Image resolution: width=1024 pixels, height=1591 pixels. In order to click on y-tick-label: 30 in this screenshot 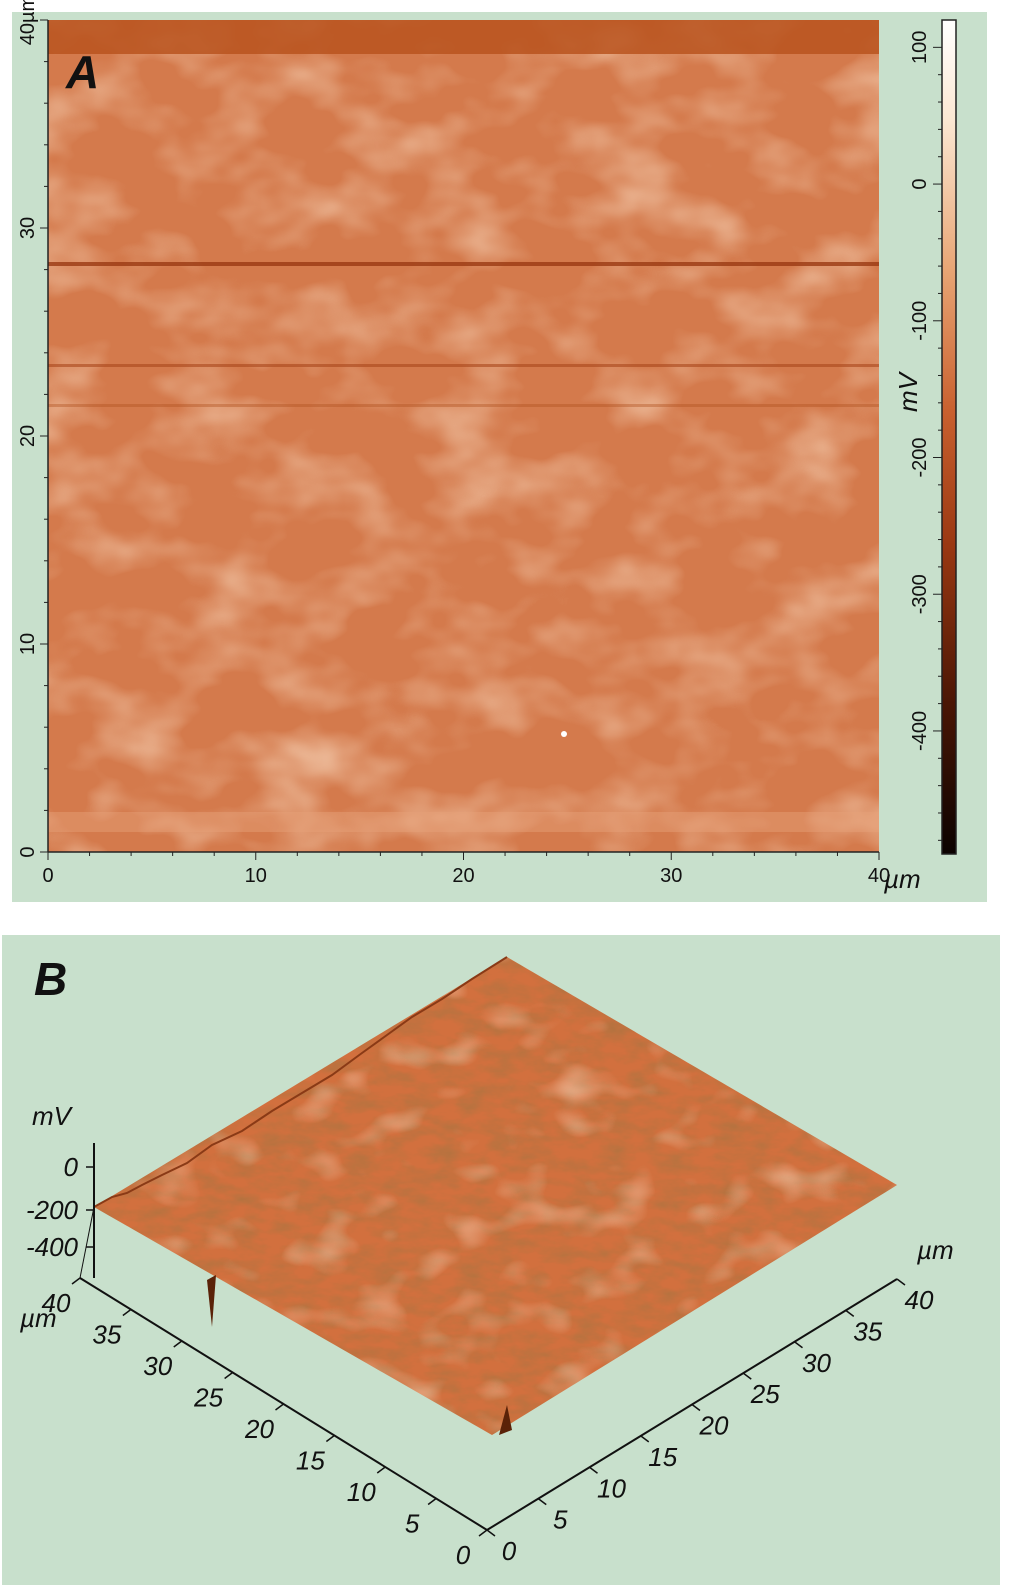, I will do `click(28, 228)`.